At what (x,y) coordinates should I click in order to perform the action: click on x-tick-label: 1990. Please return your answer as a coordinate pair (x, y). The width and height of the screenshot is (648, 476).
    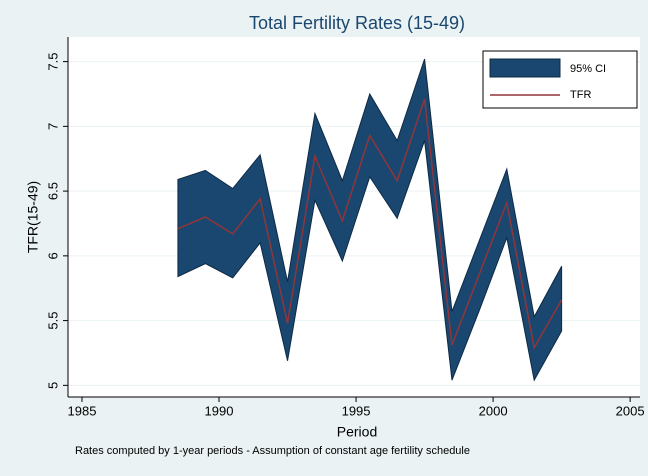
    Looking at the image, I should click on (219, 410).